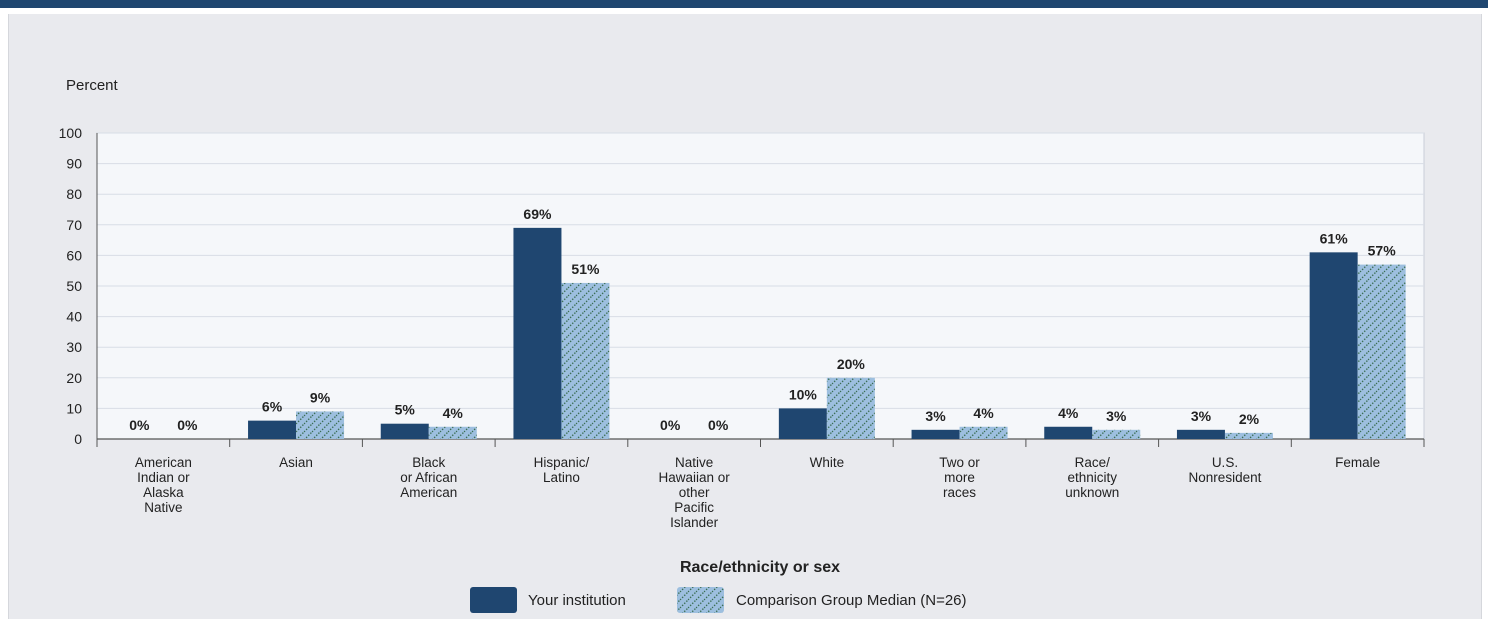 Image resolution: width=1488 pixels, height=619 pixels. What do you see at coordinates (1225, 470) in the screenshot?
I see `x-category-label: U.S. Nonresident` at bounding box center [1225, 470].